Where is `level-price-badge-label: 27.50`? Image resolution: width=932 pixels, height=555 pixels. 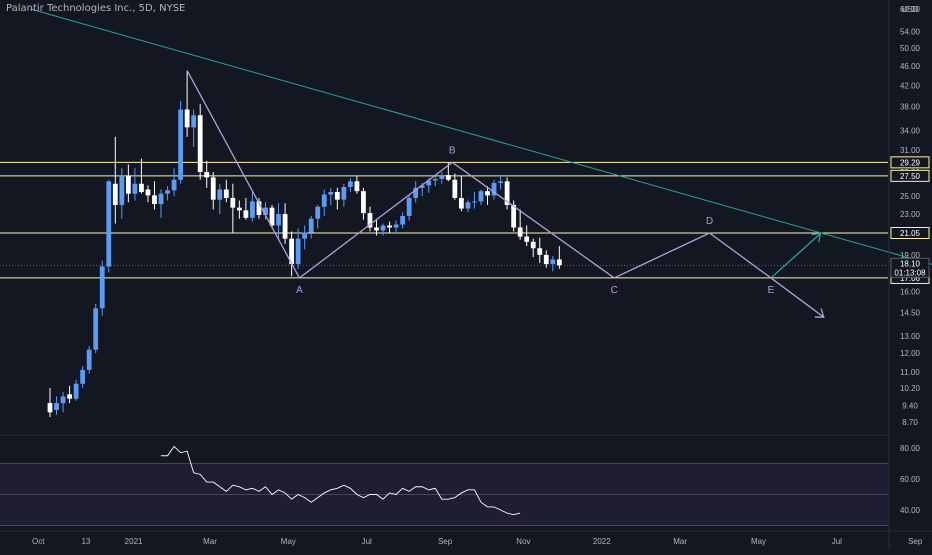
level-price-badge-label: 27.50 is located at coordinates (910, 176).